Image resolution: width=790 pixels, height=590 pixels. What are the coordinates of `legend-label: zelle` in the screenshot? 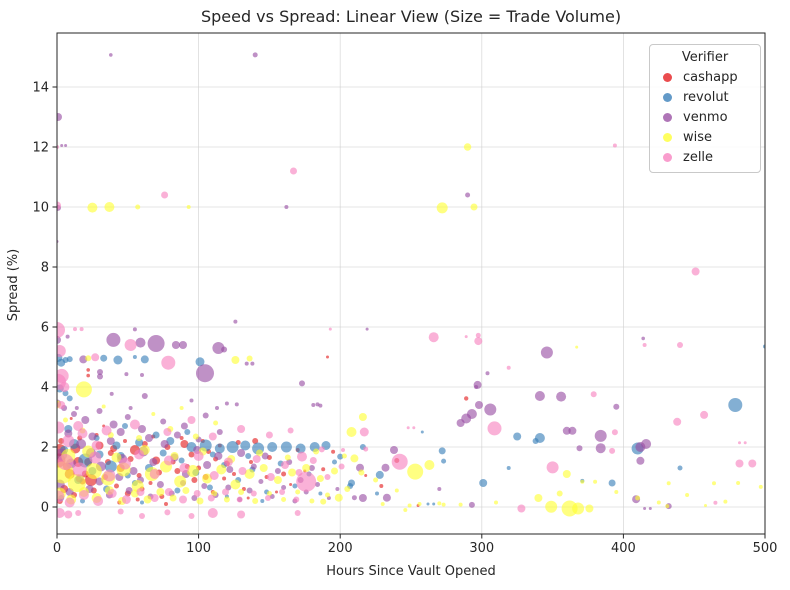 It's located at (698, 157).